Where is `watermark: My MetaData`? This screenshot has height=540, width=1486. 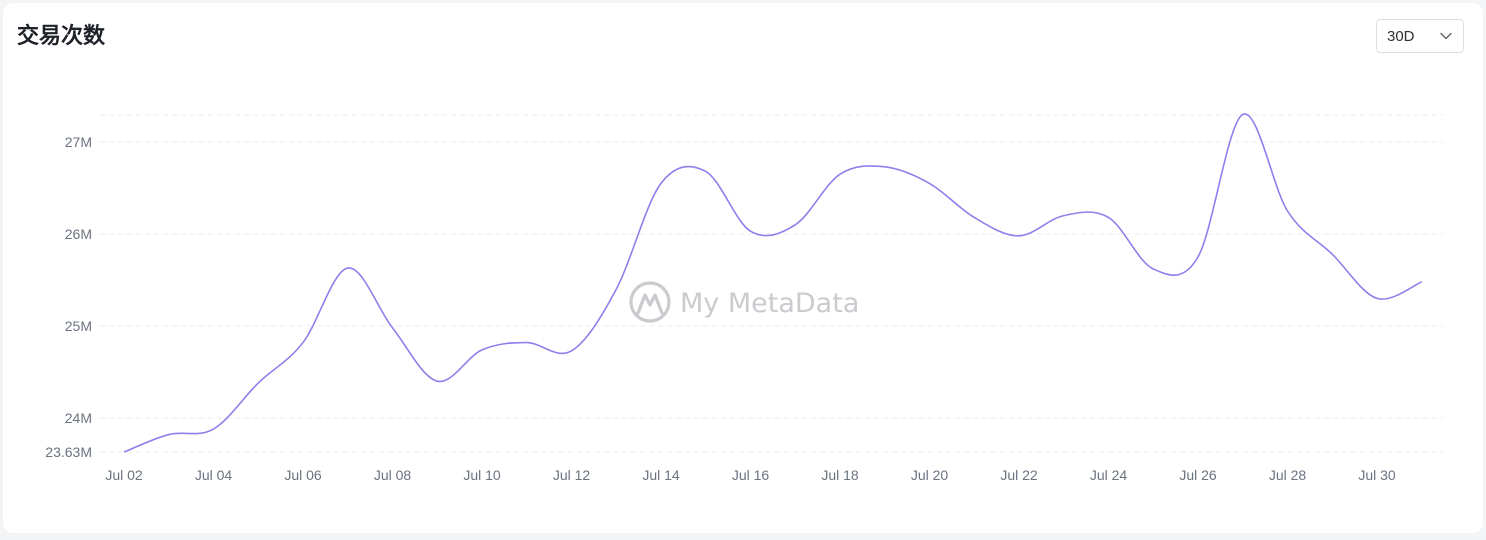 watermark: My MetaData is located at coordinates (744, 302).